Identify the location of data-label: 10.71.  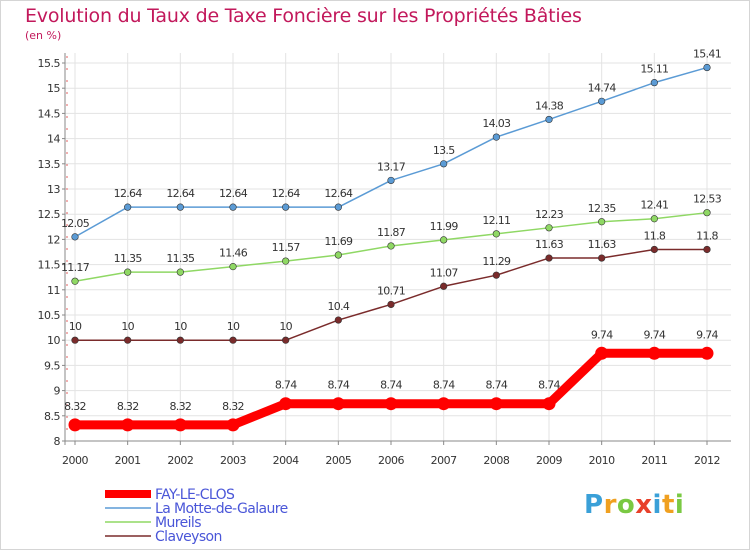
(391, 290).